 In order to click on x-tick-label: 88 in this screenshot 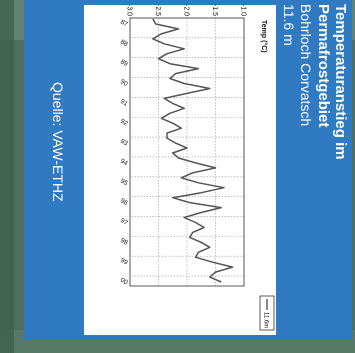, I will do `click(124, 44)`.